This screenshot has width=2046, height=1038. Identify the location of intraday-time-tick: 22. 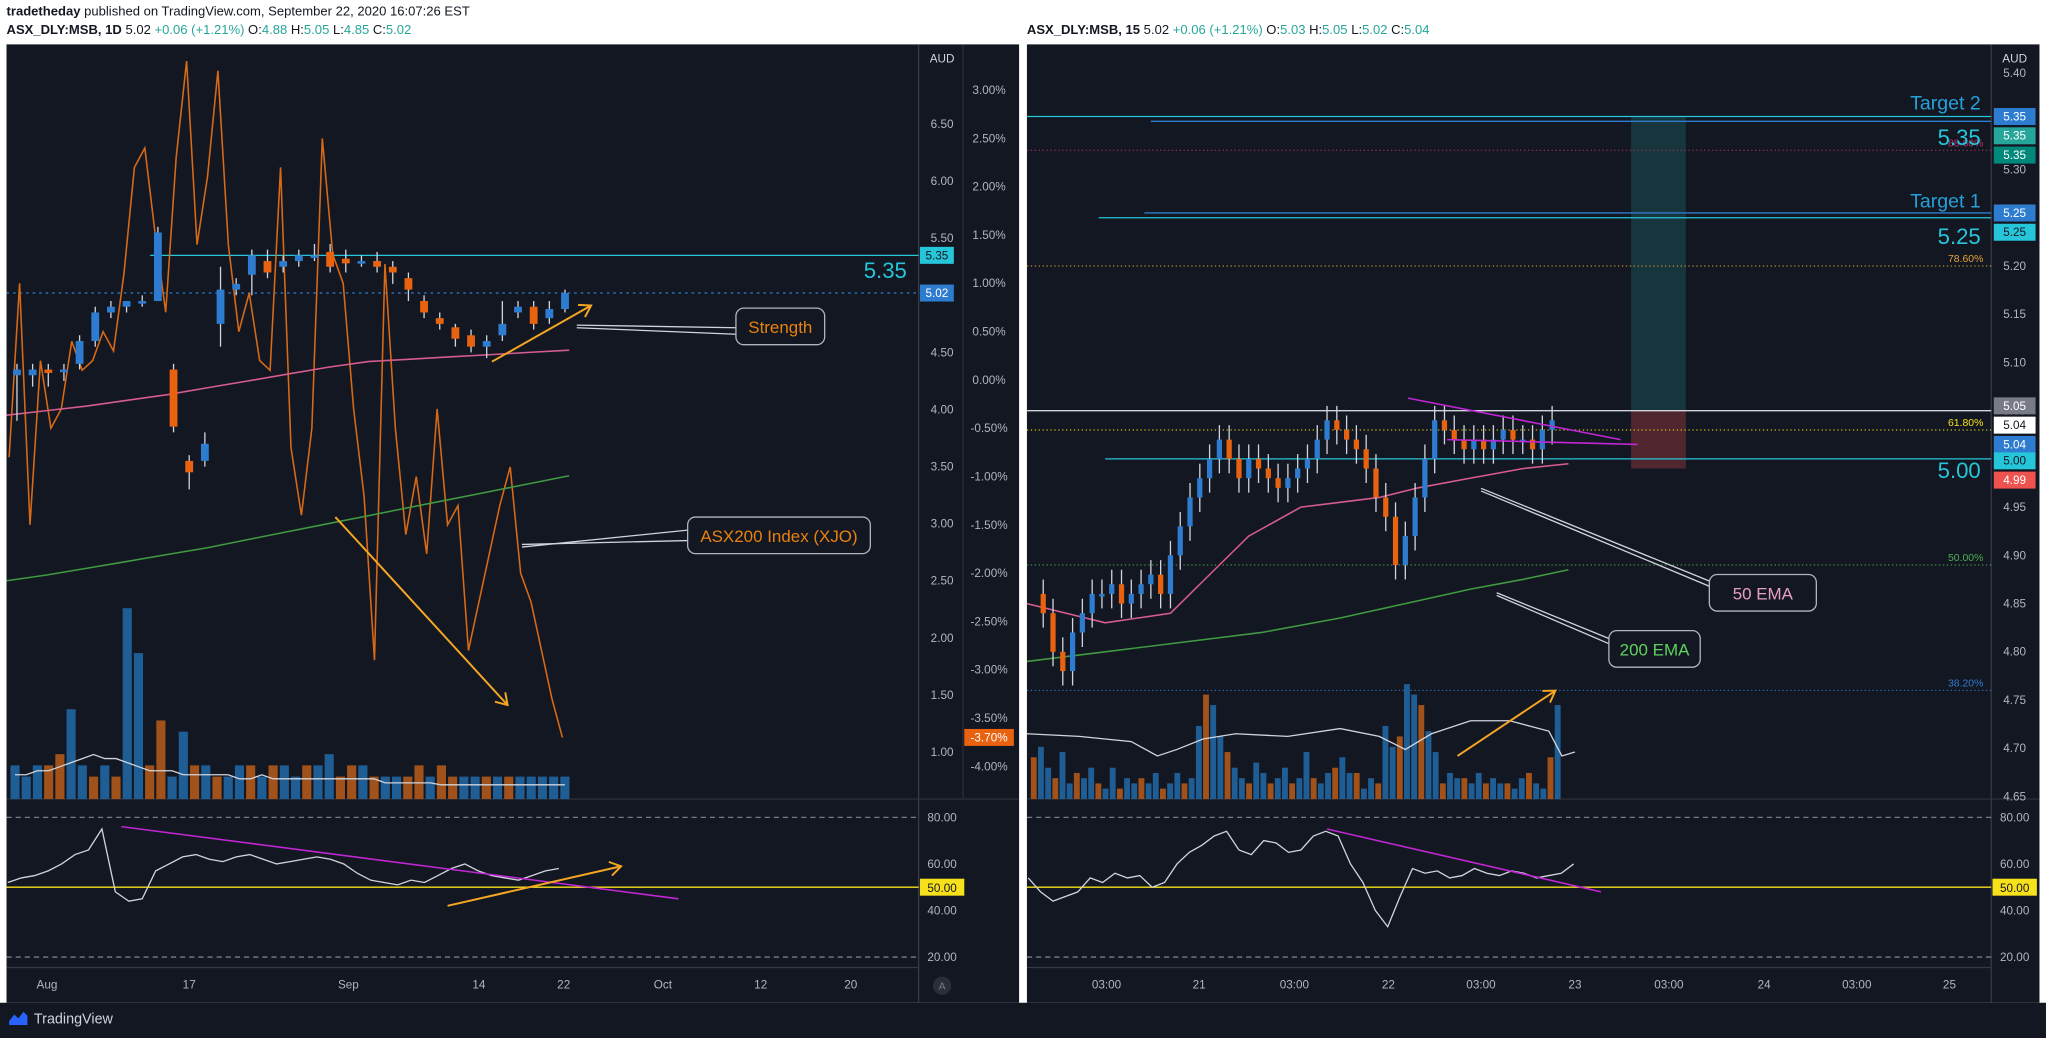
(1388, 984).